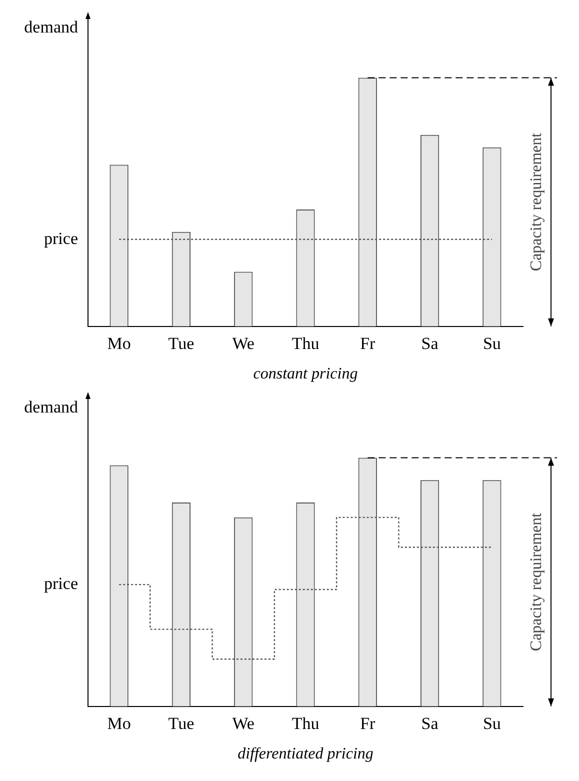 The height and width of the screenshot is (781, 579). What do you see at coordinates (306, 754) in the screenshot?
I see `x-axis-title: differentiated pricing` at bounding box center [306, 754].